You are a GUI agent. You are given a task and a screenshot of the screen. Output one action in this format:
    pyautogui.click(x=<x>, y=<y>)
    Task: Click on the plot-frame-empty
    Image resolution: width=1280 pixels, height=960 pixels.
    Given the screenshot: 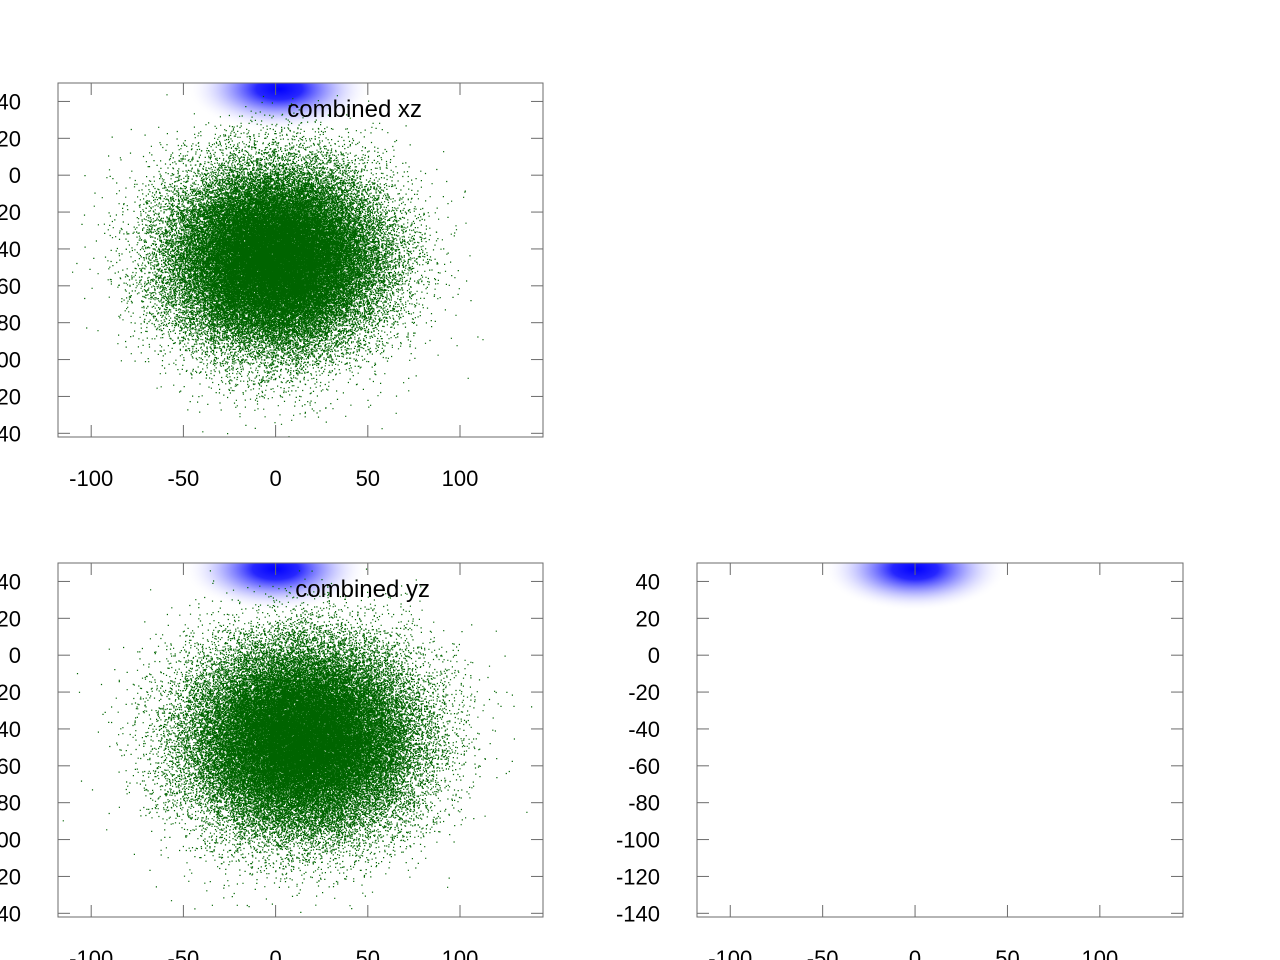 What is the action you would take?
    pyautogui.click(x=940, y=740)
    